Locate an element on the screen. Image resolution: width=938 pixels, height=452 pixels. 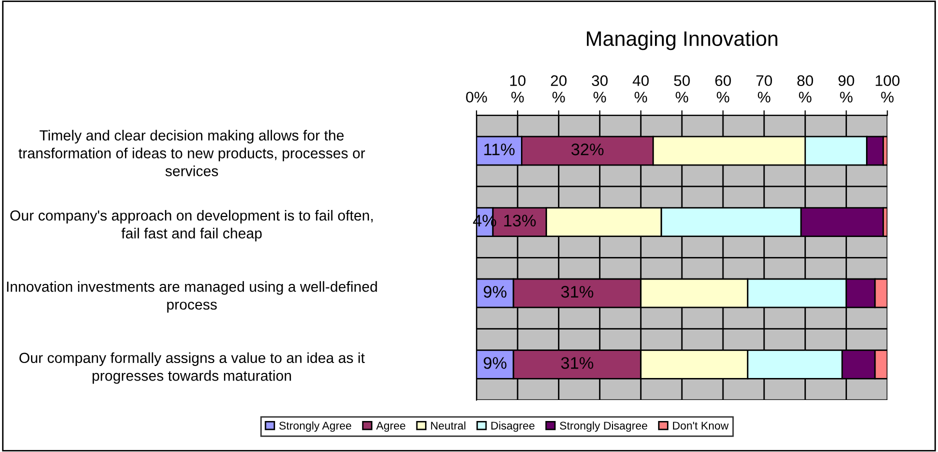
x-tick-label: 90 % is located at coordinates (846, 88).